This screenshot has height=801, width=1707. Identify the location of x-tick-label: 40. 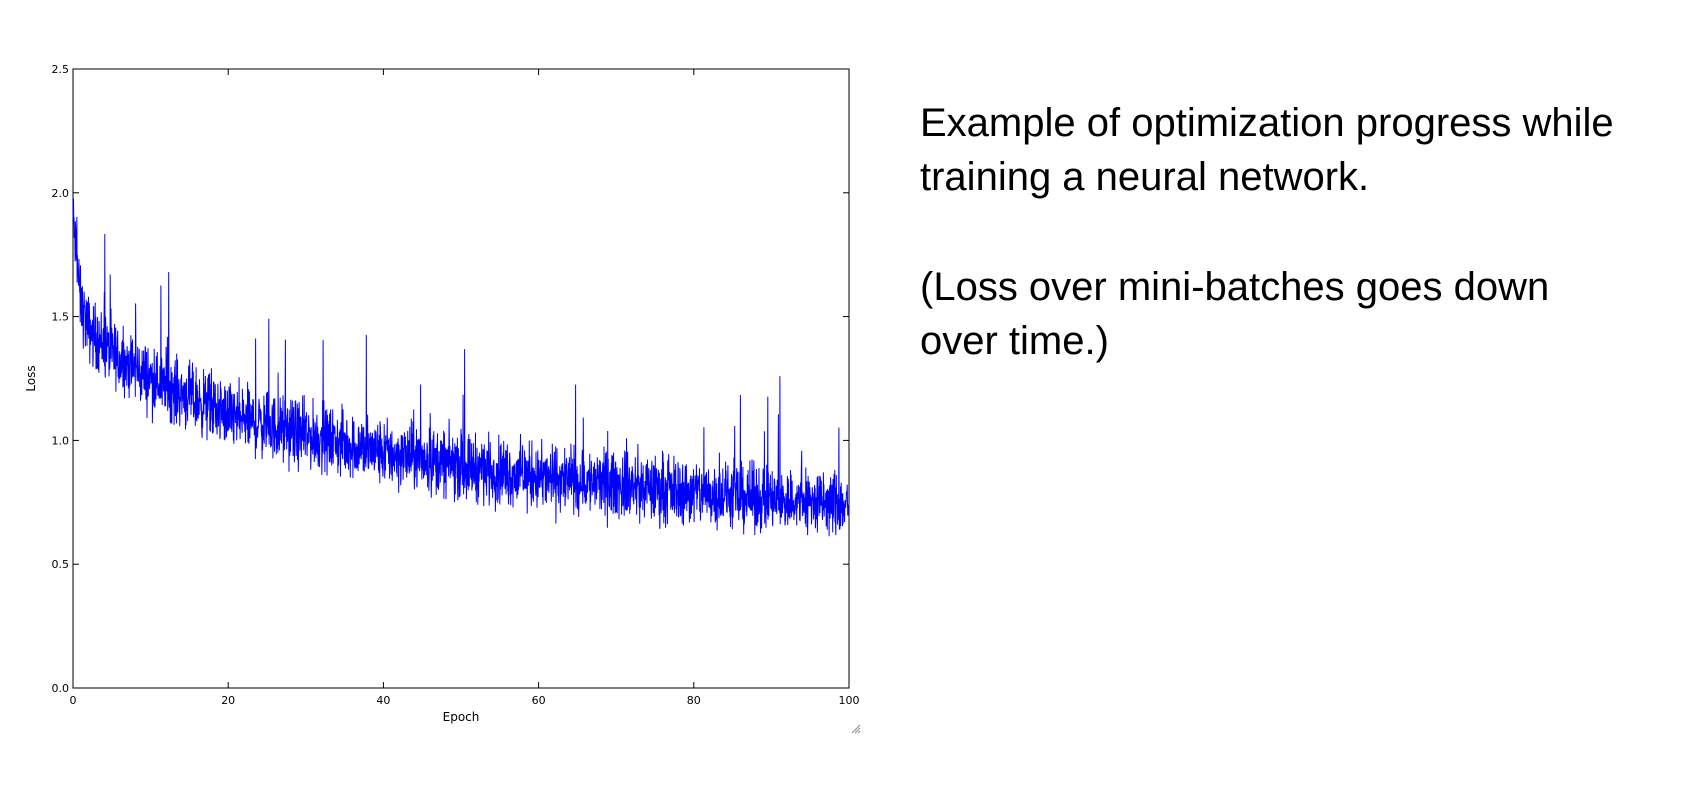
(383, 700).